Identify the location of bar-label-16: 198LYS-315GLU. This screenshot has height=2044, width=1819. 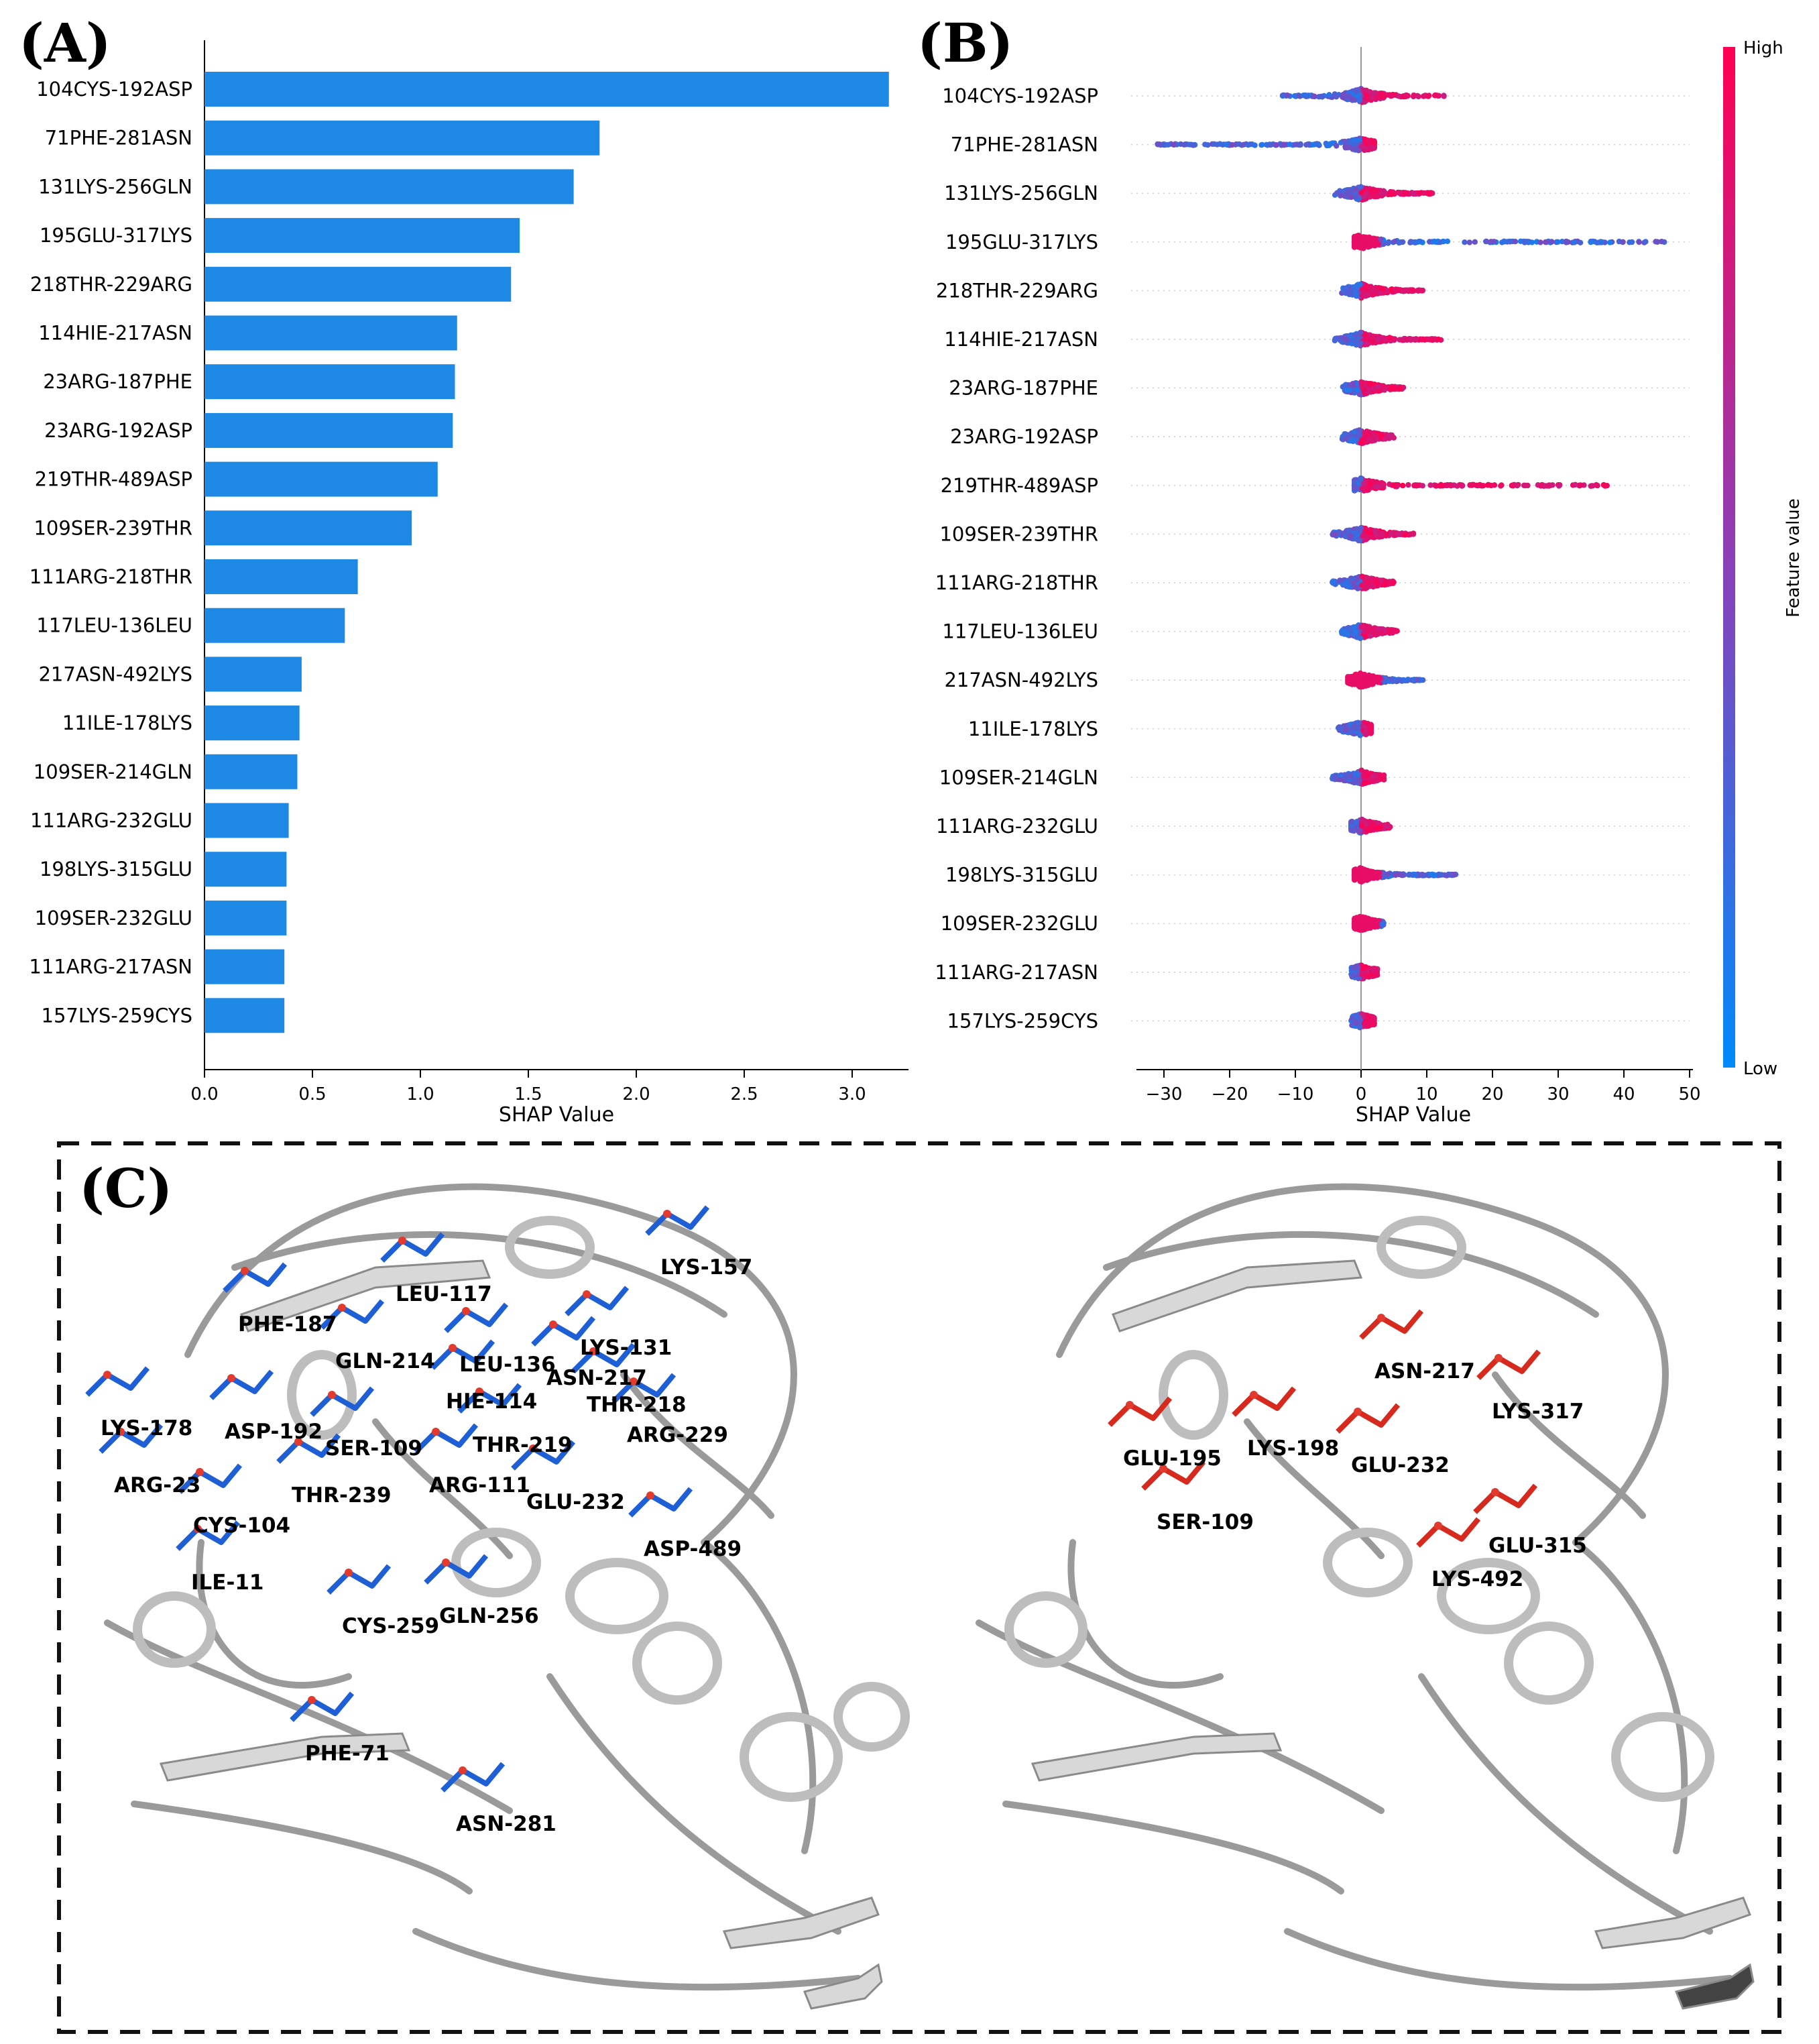
(116, 869).